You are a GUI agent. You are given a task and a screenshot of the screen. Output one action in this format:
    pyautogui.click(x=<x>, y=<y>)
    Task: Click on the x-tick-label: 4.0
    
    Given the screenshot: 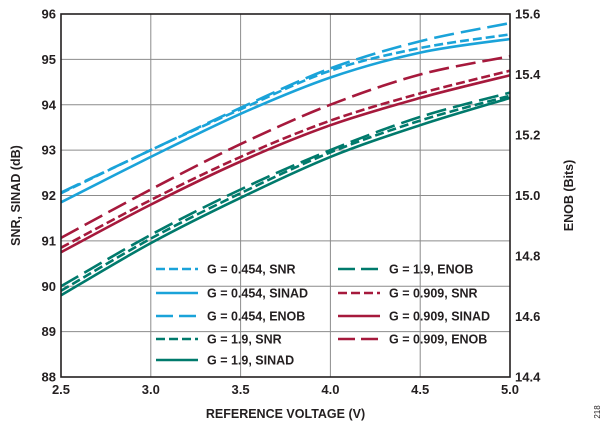 What is the action you would take?
    pyautogui.click(x=330, y=389)
    